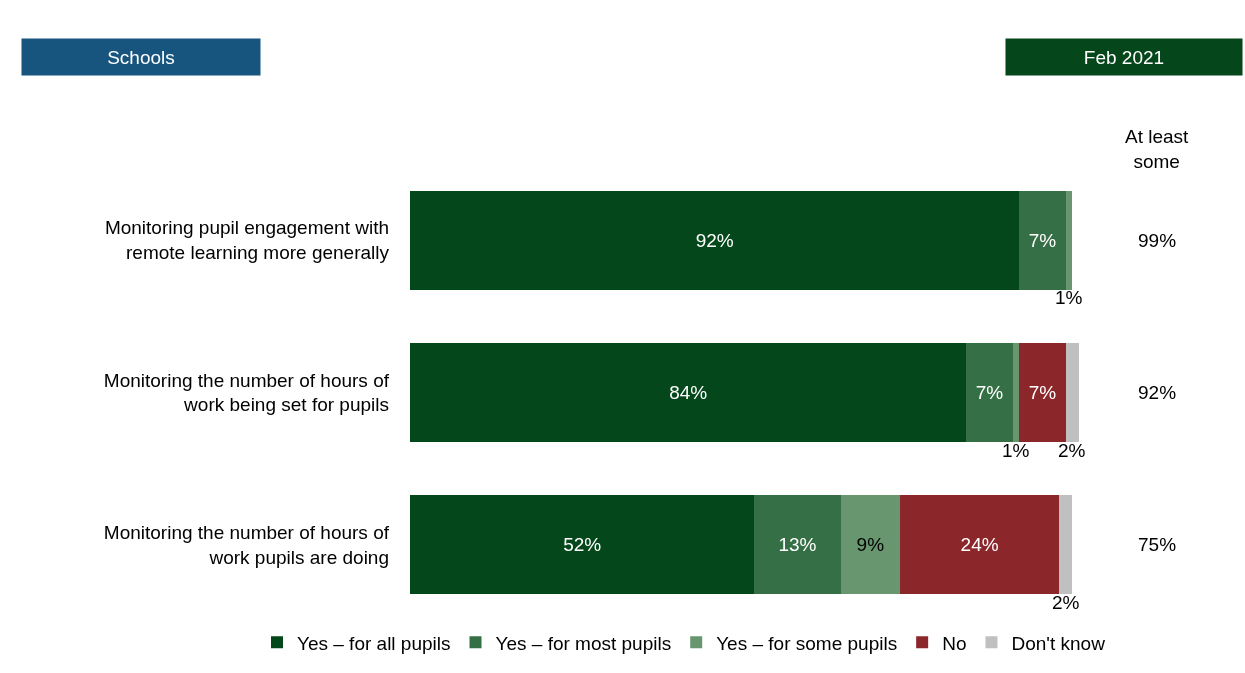 The width and height of the screenshot is (1245, 673). I want to click on data-label: 13%, so click(797, 545).